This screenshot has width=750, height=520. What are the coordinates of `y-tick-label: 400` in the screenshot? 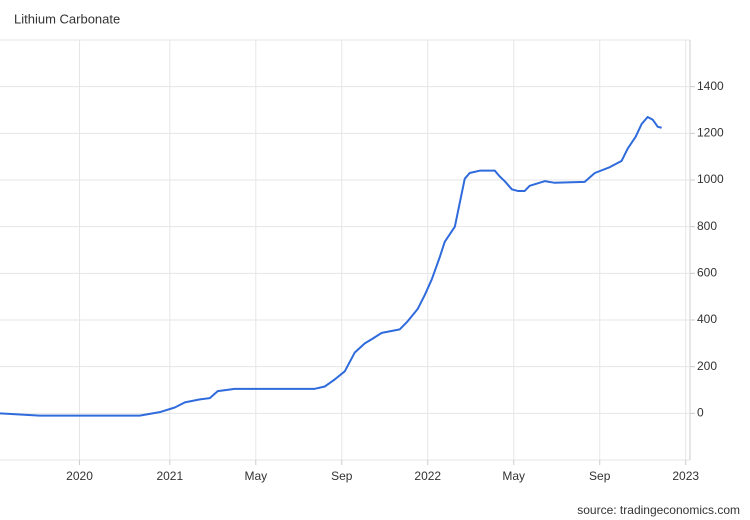 It's located at (707, 319).